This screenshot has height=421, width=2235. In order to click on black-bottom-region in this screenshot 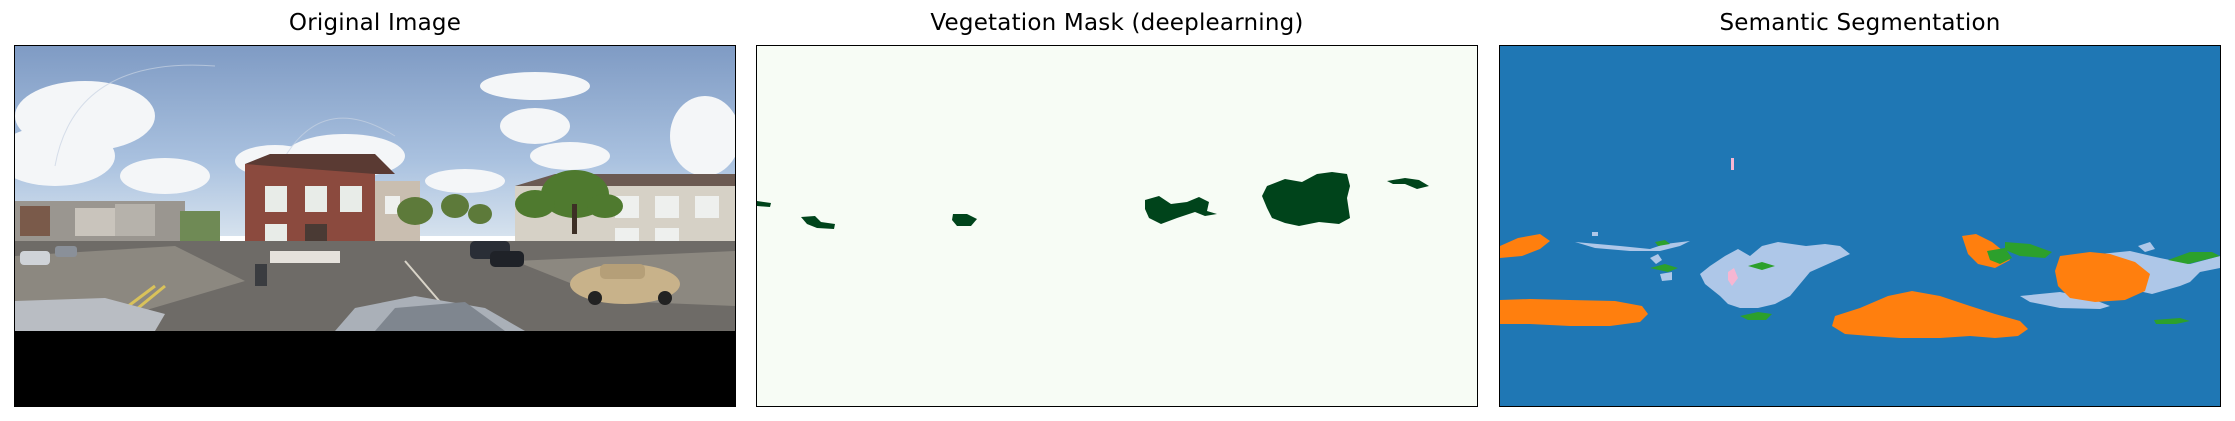, I will do `click(375, 368)`.